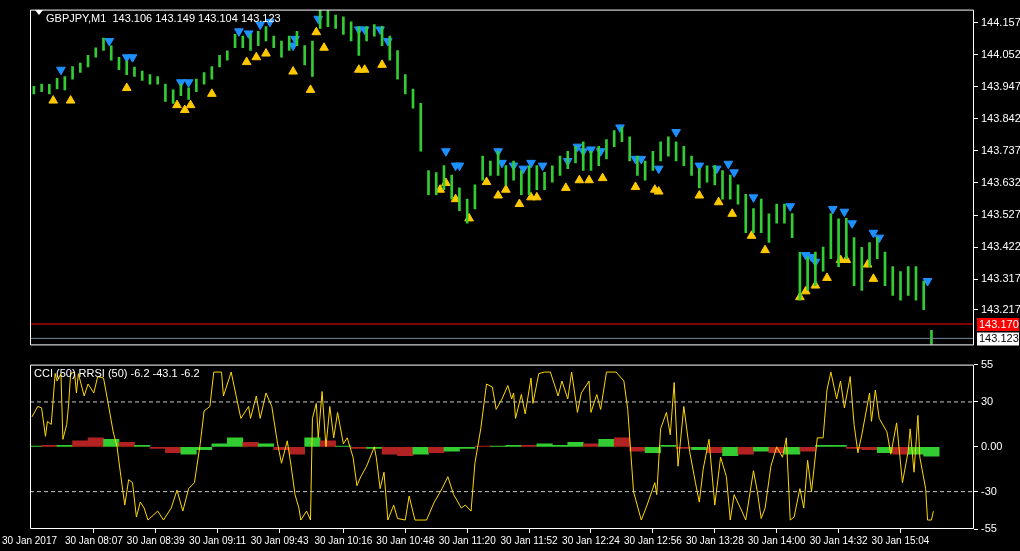 Image resolution: width=1020 pixels, height=551 pixels. I want to click on y-tick-label: 143.527, so click(1000, 214).